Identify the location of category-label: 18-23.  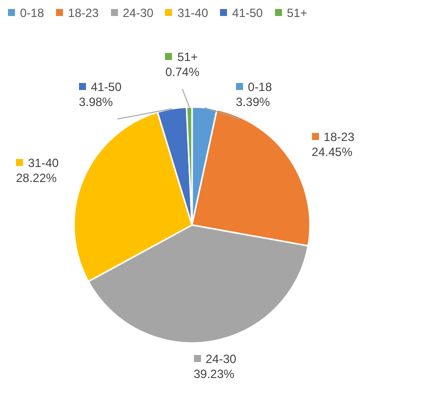
(83, 13).